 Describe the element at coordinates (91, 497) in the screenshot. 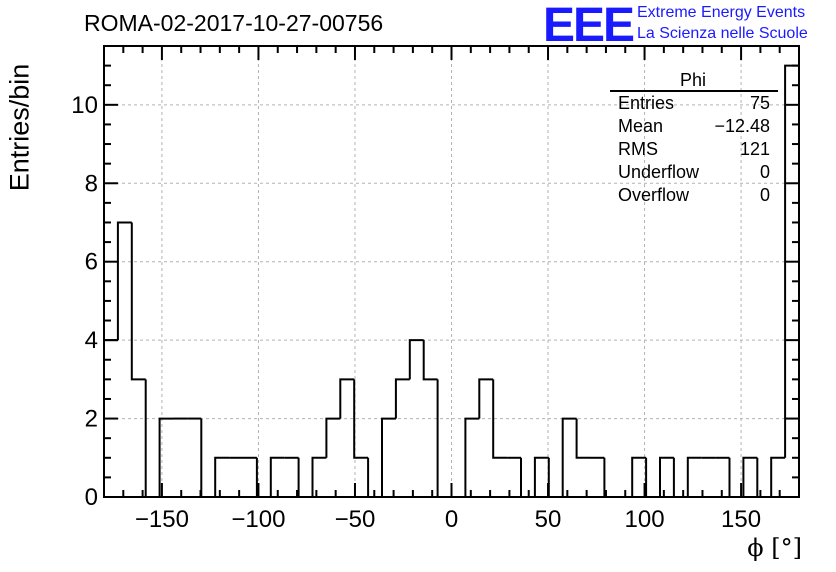

I see `y-tick-label: 0` at that location.